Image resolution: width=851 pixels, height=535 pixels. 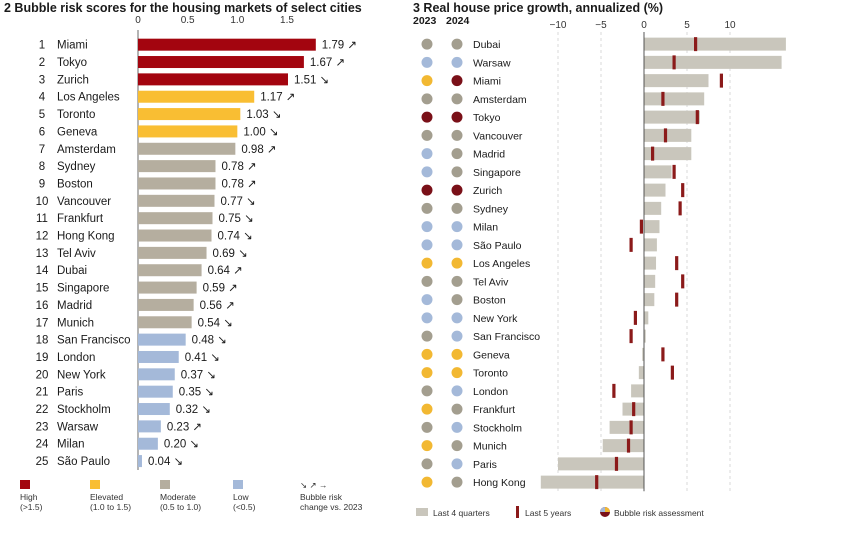 What do you see at coordinates (76, 358) in the screenshot?
I see `city-label: London` at bounding box center [76, 358].